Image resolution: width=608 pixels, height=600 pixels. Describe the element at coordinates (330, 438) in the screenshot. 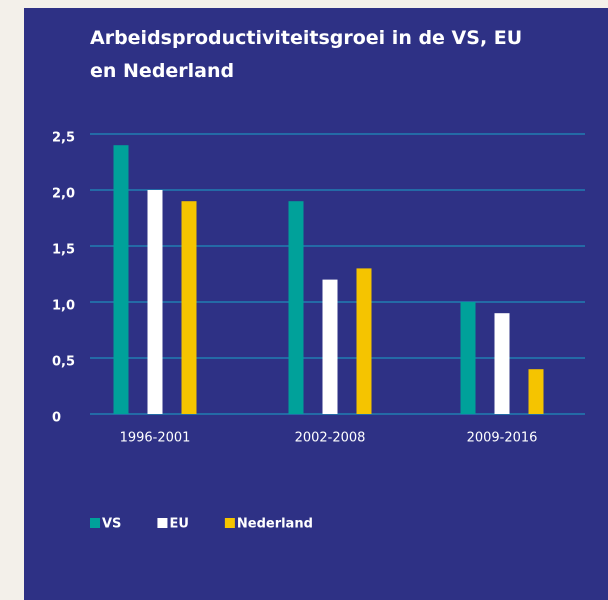

I see `x-tick-label: 2002-2008` at that location.